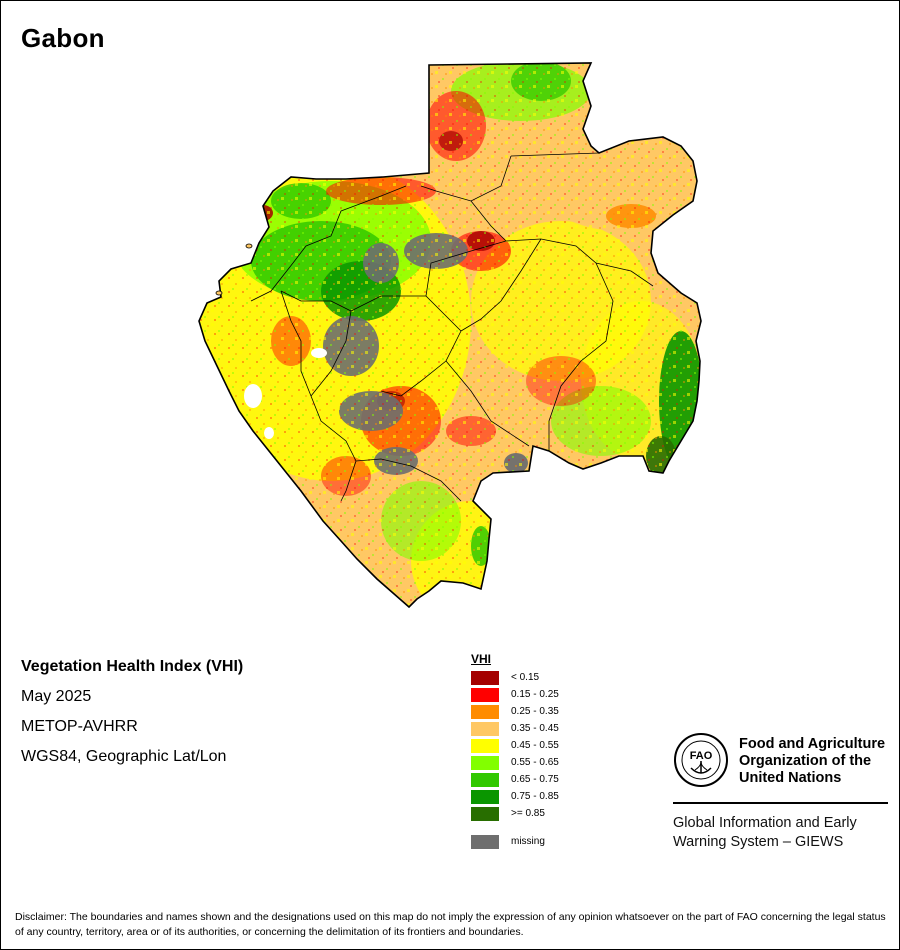 Image resolution: width=900 pixels, height=950 pixels. Describe the element at coordinates (525, 677) in the screenshot. I see `legend-label: < 0.15` at that location.